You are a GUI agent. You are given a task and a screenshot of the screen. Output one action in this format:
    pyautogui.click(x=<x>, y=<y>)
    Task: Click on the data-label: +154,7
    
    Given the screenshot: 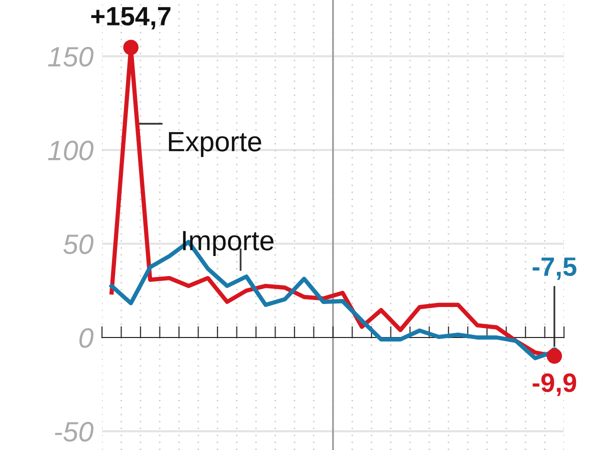 What is the action you would take?
    pyautogui.click(x=130, y=18)
    